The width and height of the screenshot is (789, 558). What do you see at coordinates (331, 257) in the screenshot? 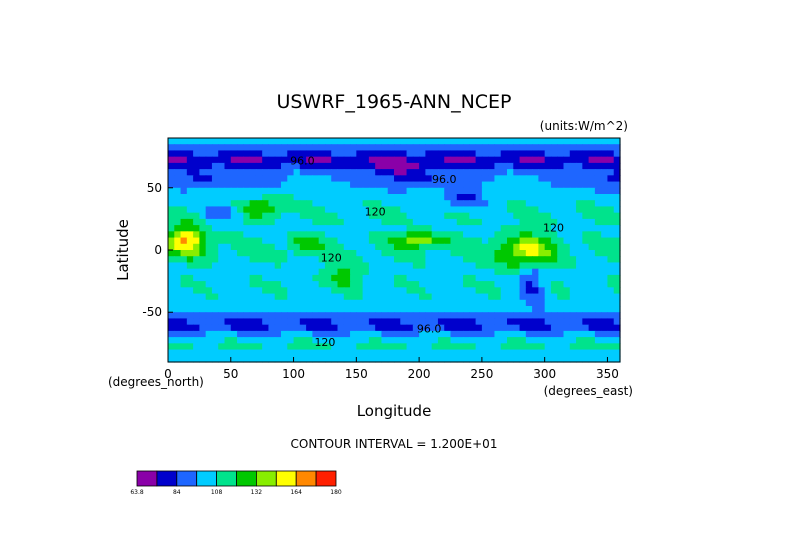
I see `contour-label: 120` at bounding box center [331, 257].